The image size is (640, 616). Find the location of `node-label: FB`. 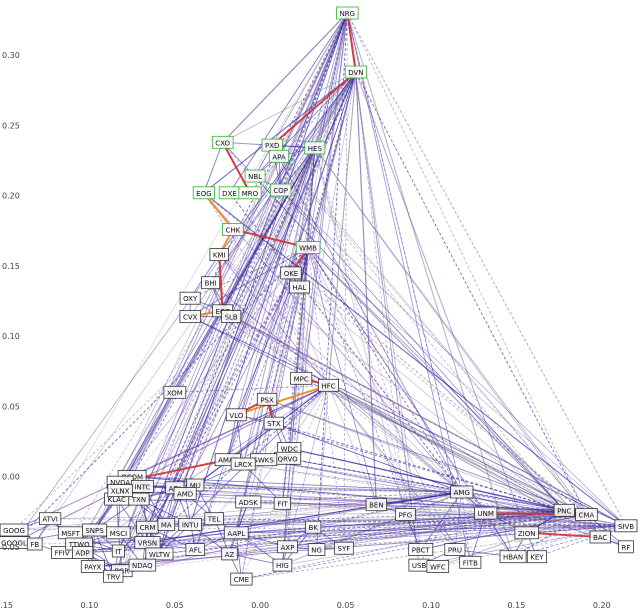

node-label: FB is located at coordinates (34, 544).